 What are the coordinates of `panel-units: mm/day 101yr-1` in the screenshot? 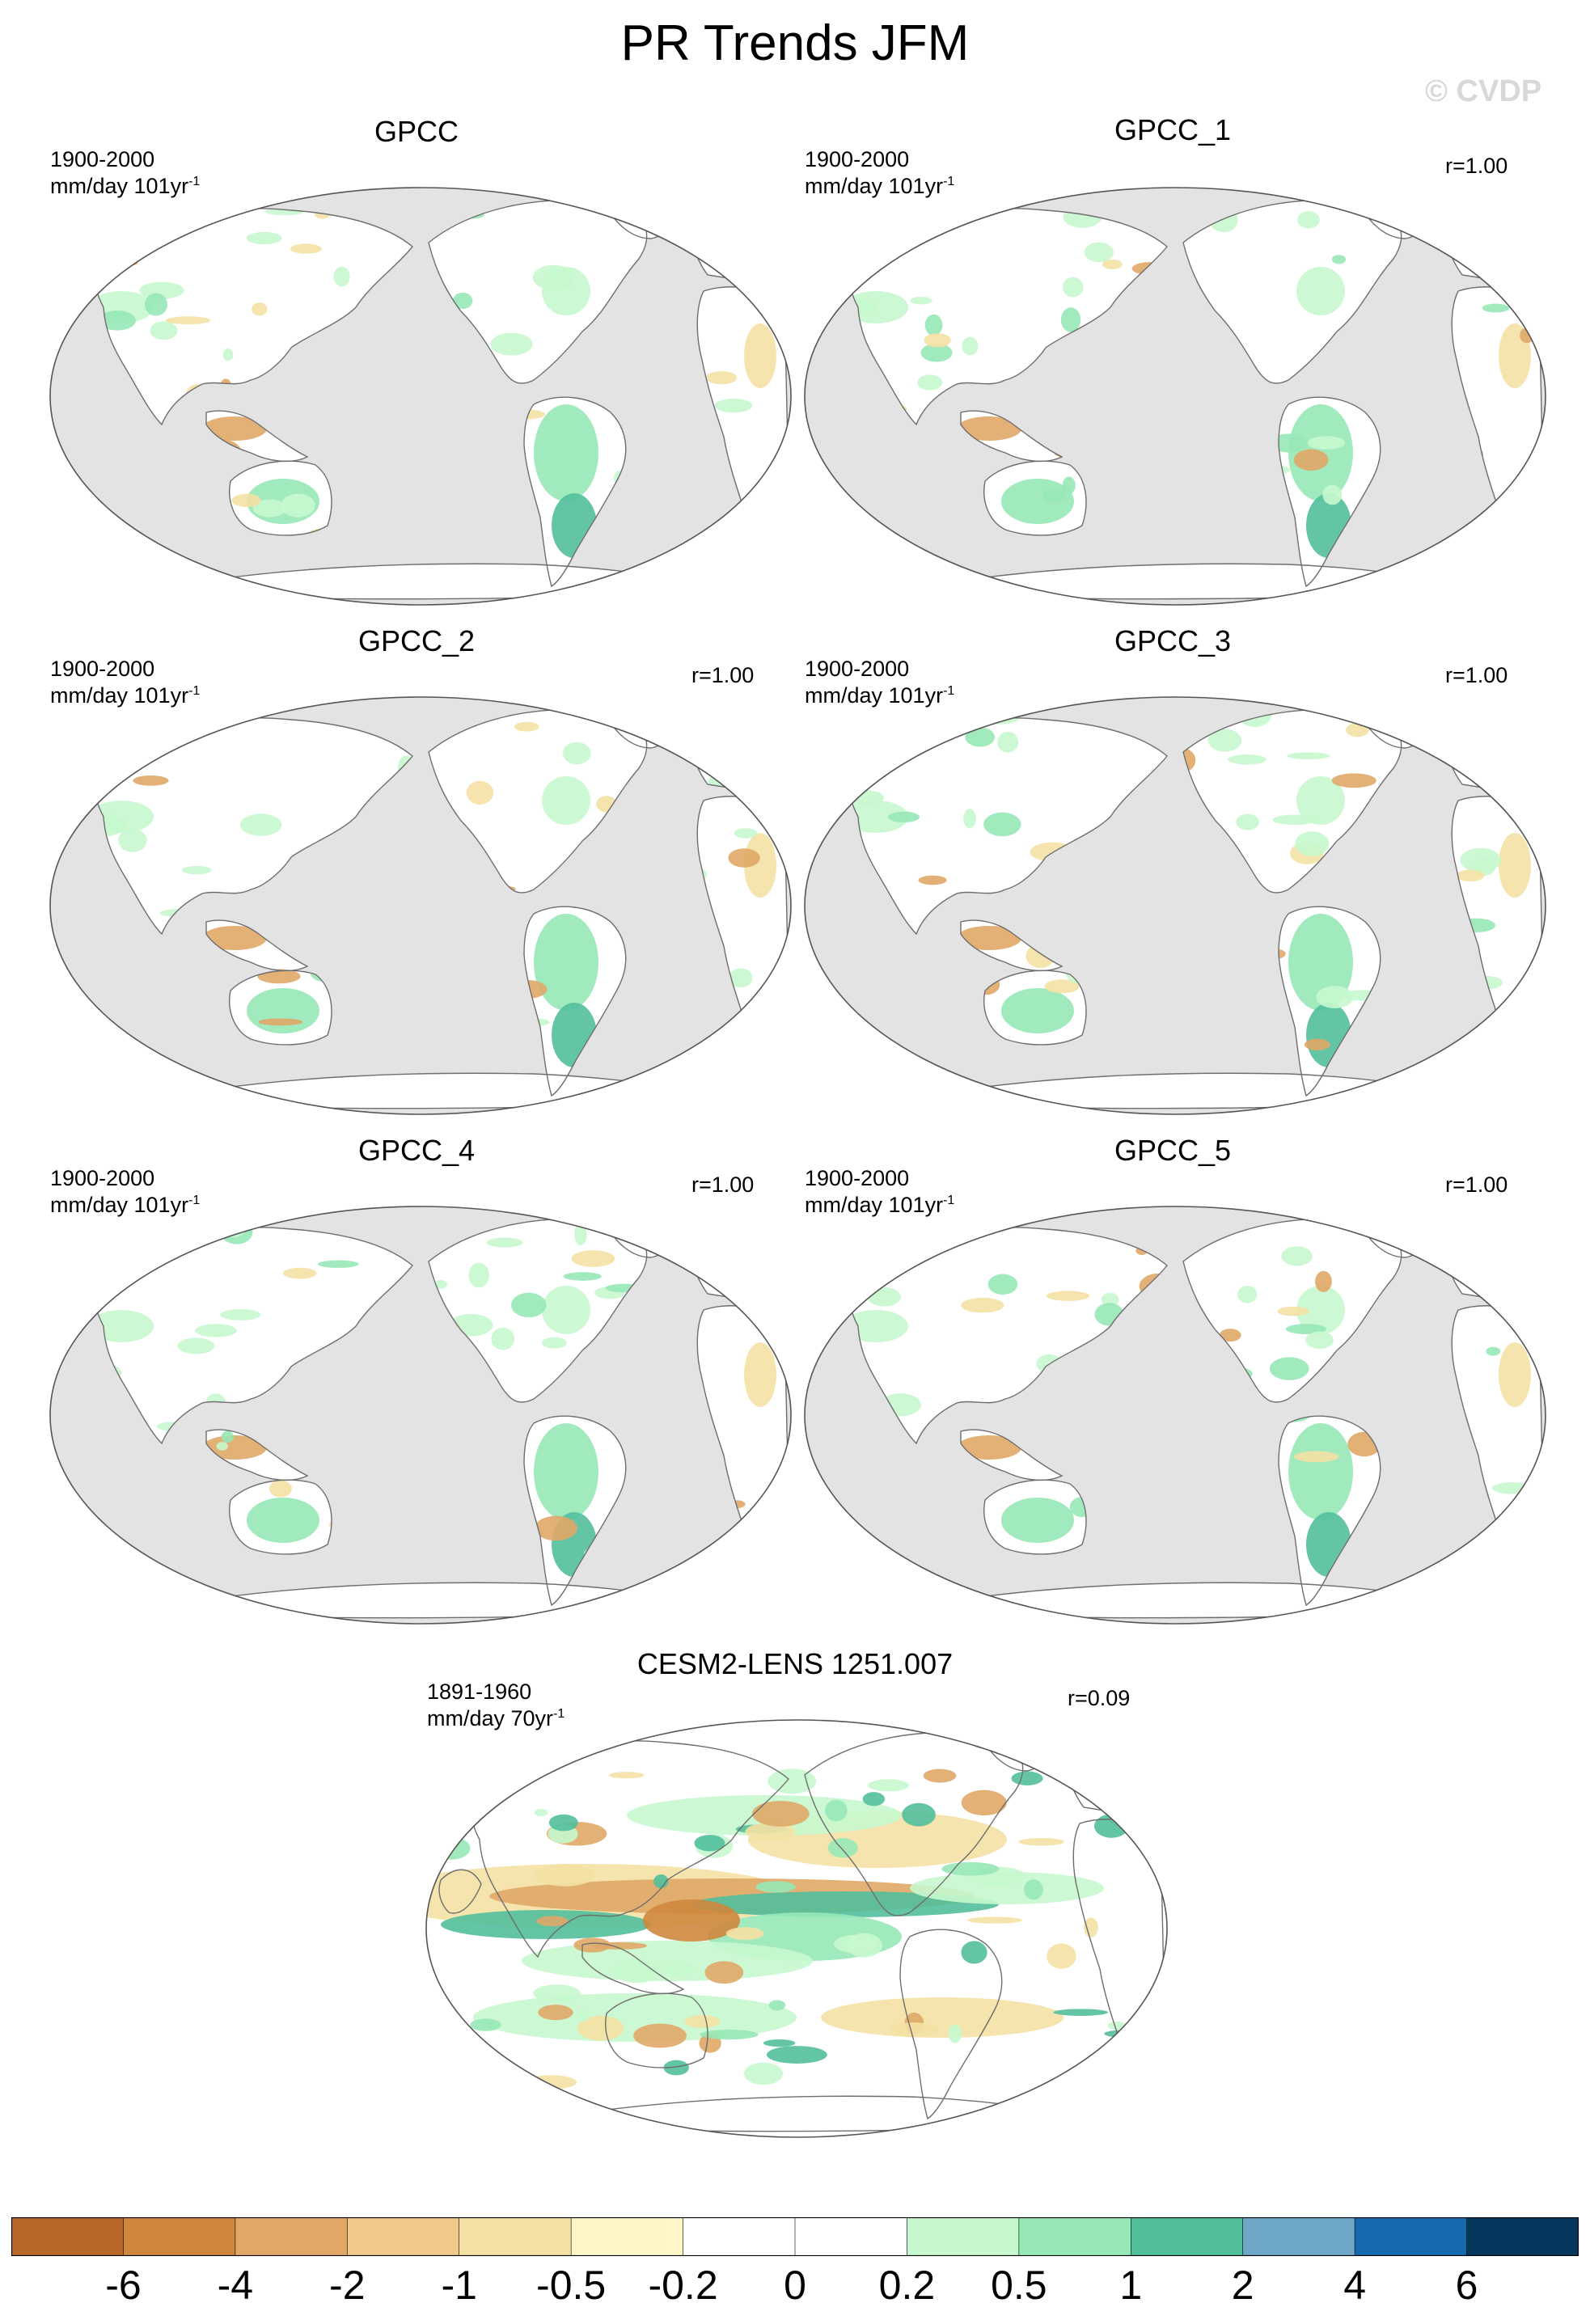 It's located at (880, 695).